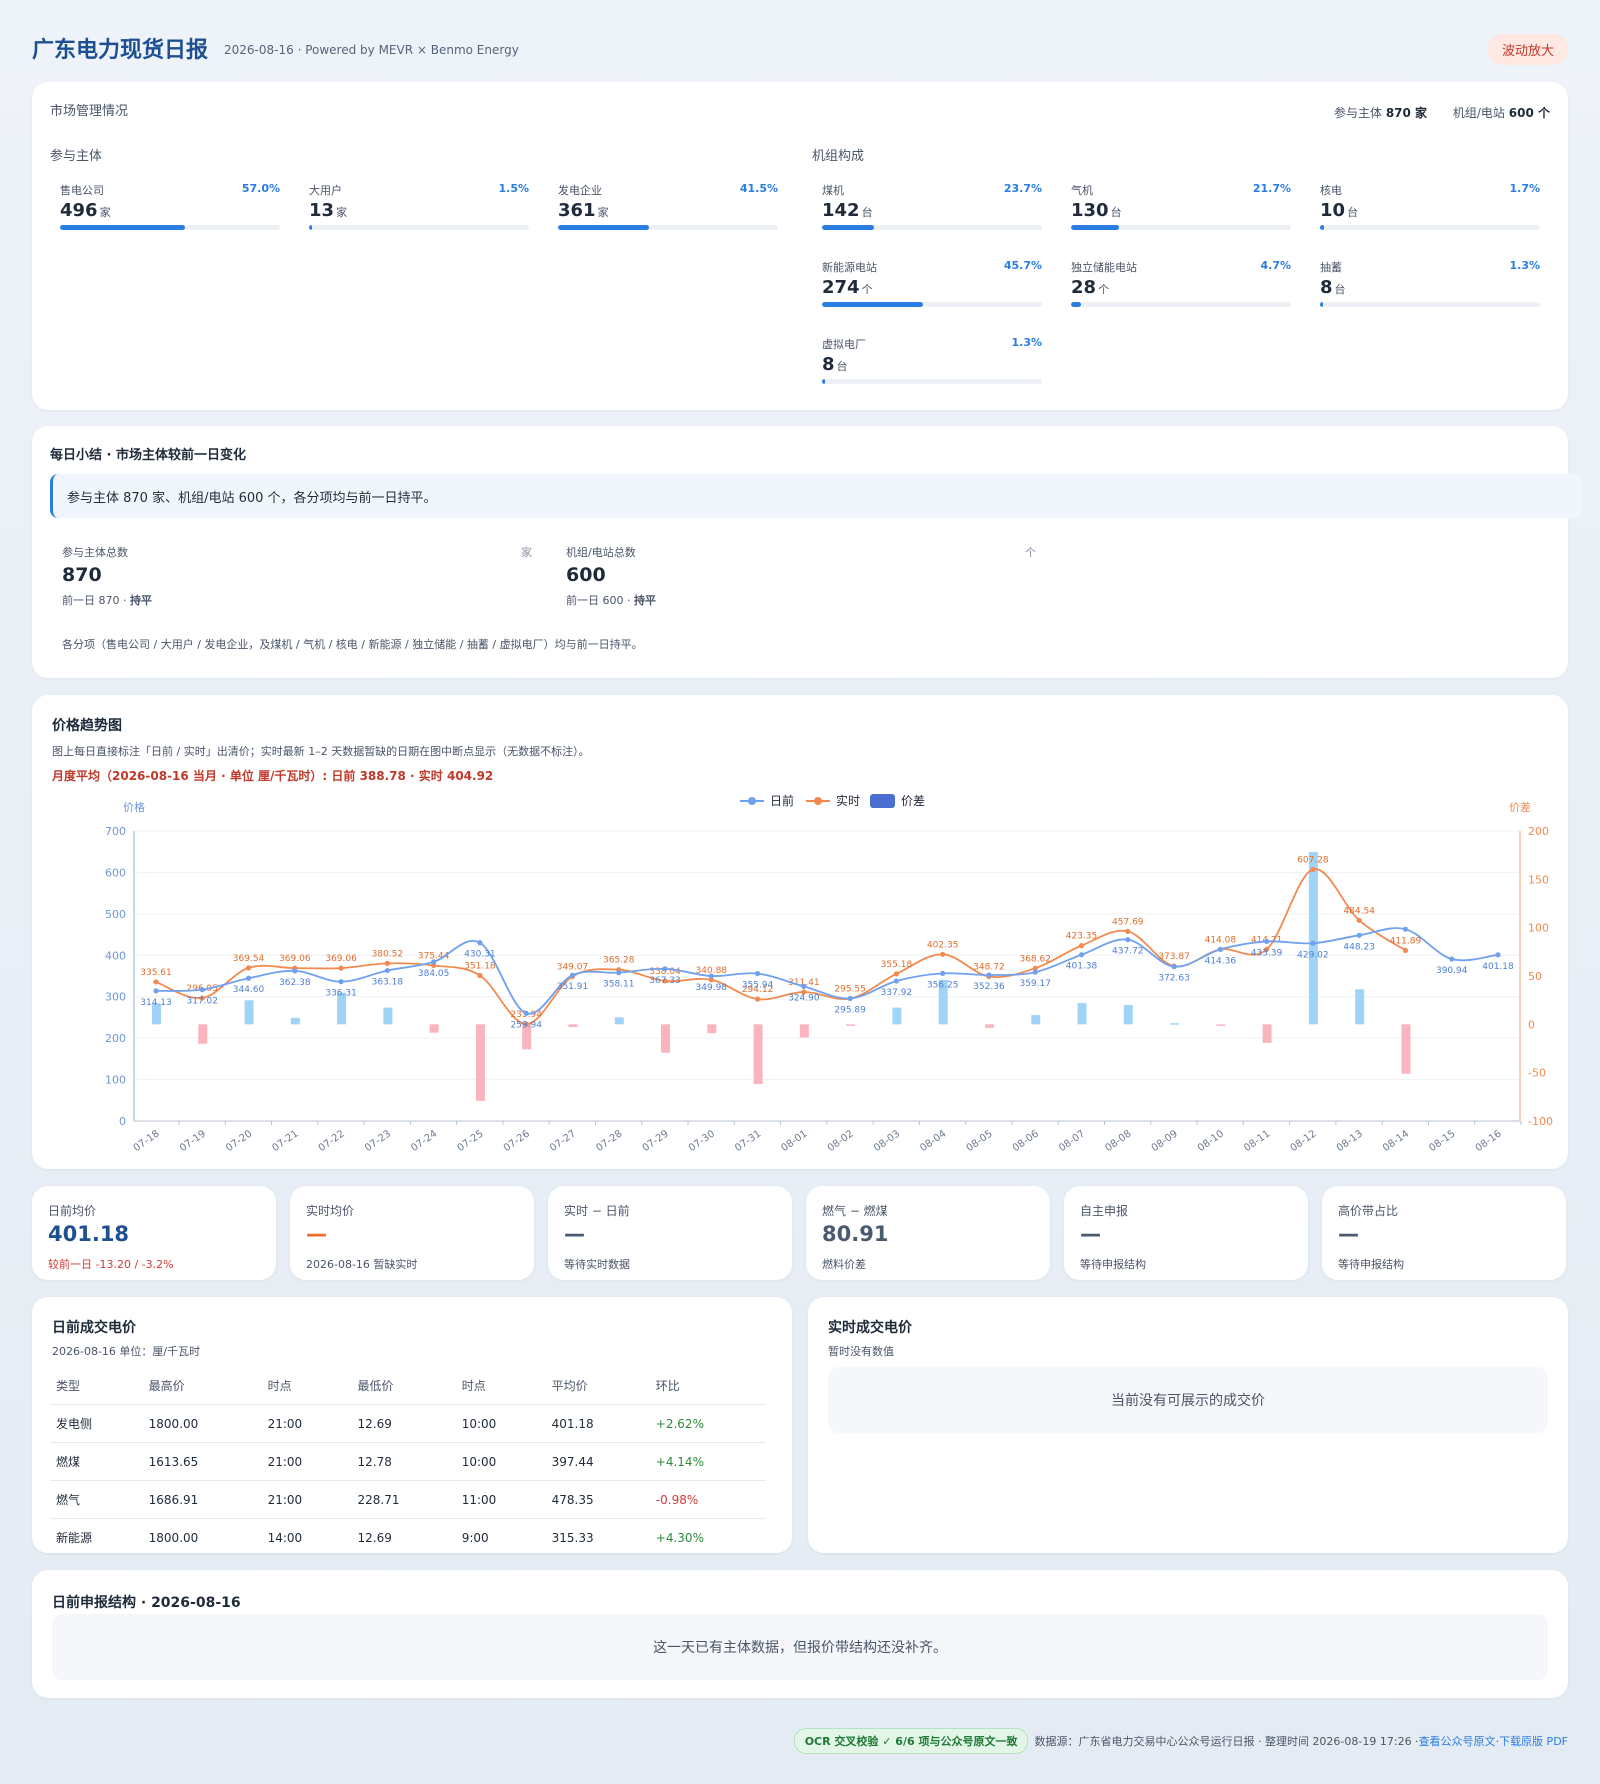 The image size is (1600, 1784). I want to click on download-pdf-link: 下载原版 PDF, so click(1533, 1741).